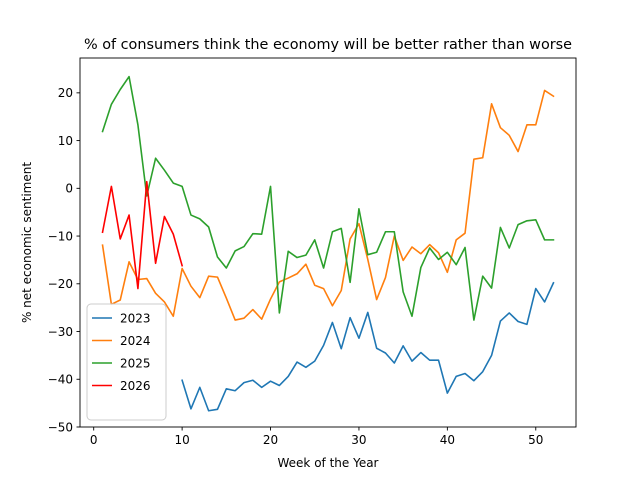 This screenshot has width=640, height=480. Describe the element at coordinates (328, 463) in the screenshot. I see `x-axis-label: Week of the Year` at that location.